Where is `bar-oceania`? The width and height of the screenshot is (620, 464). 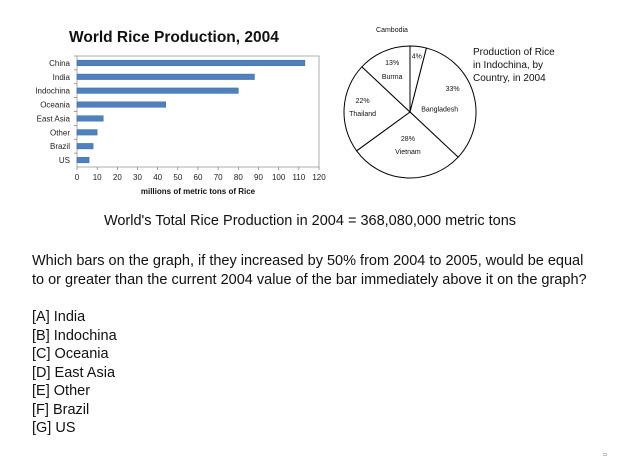 bar-oceania is located at coordinates (121, 104).